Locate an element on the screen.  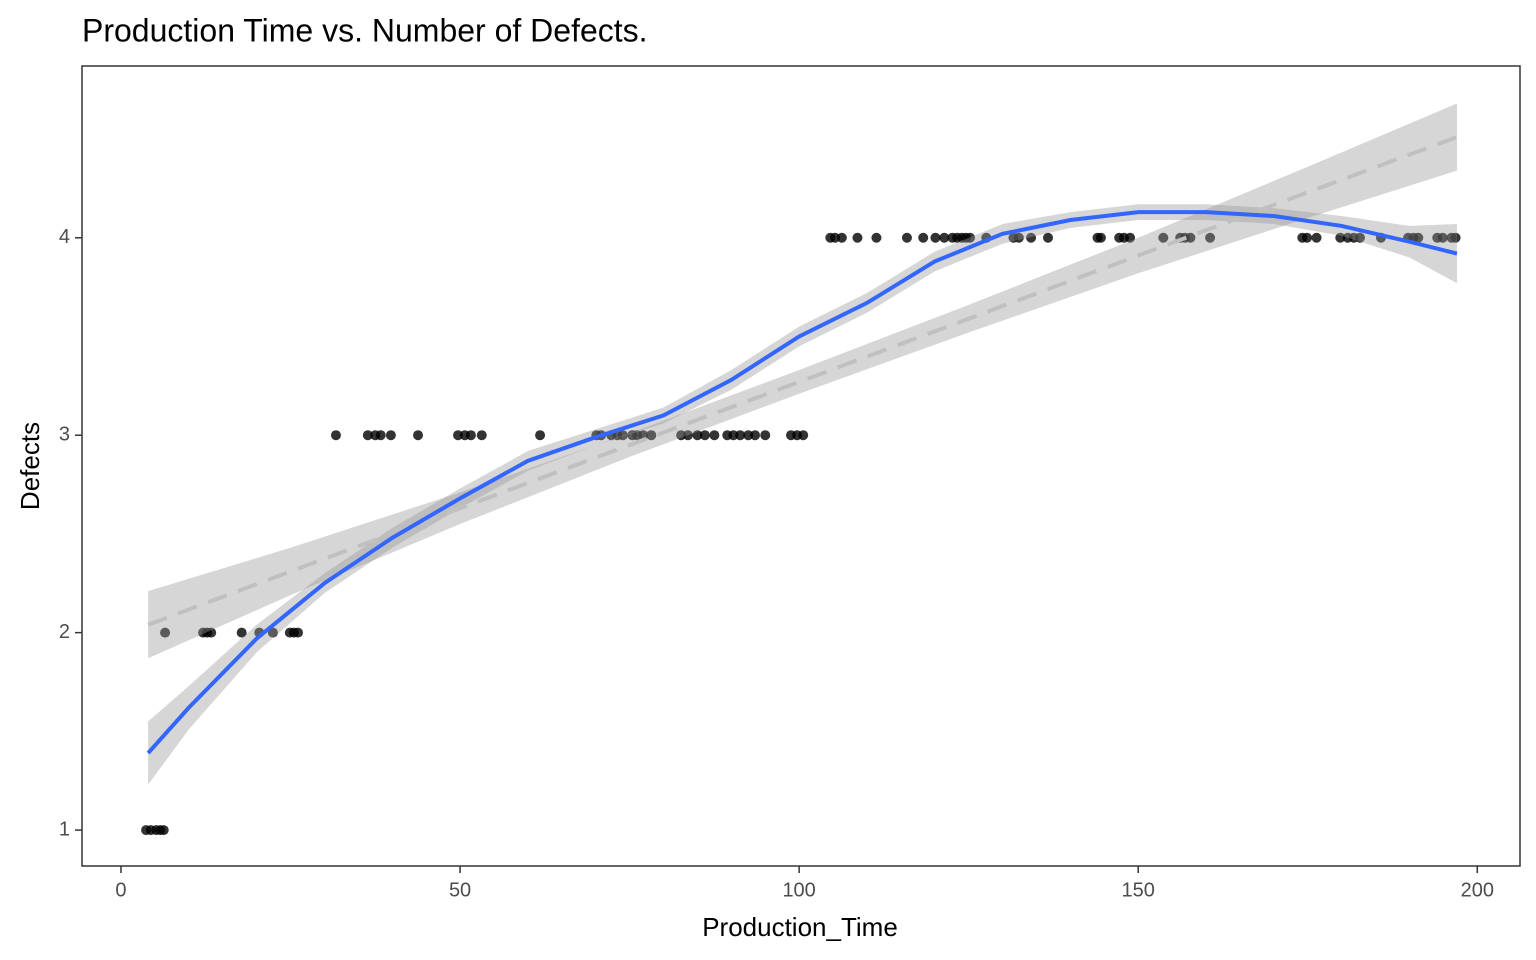
x-tick-label: 150 is located at coordinates (1138, 890).